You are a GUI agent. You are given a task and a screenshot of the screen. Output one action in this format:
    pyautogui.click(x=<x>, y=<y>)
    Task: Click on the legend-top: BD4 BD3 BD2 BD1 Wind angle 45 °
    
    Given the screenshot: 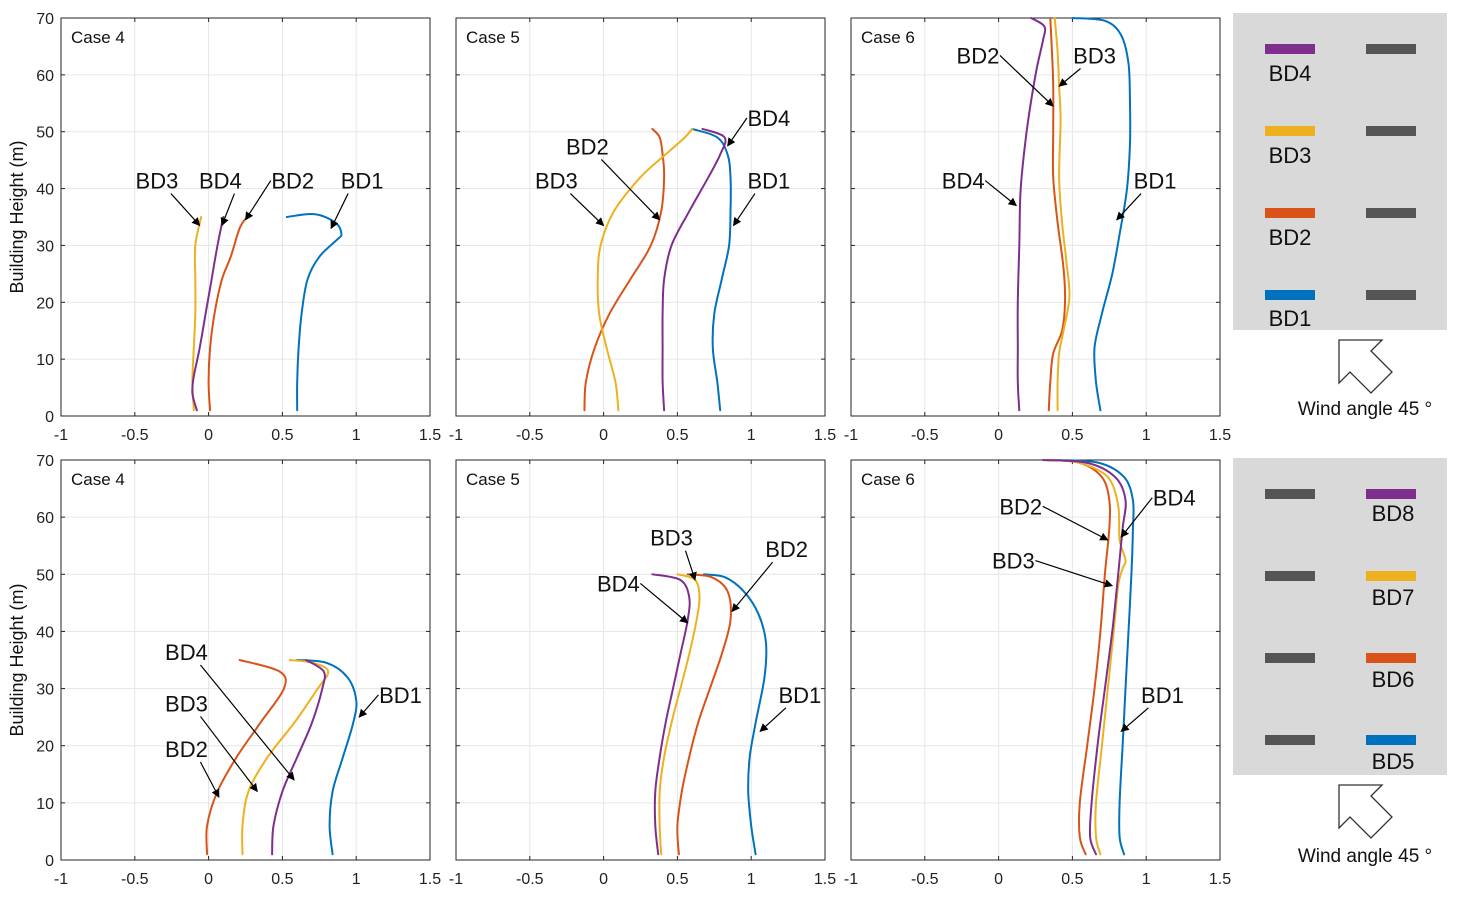 What is the action you would take?
    pyautogui.click(x=1340, y=216)
    